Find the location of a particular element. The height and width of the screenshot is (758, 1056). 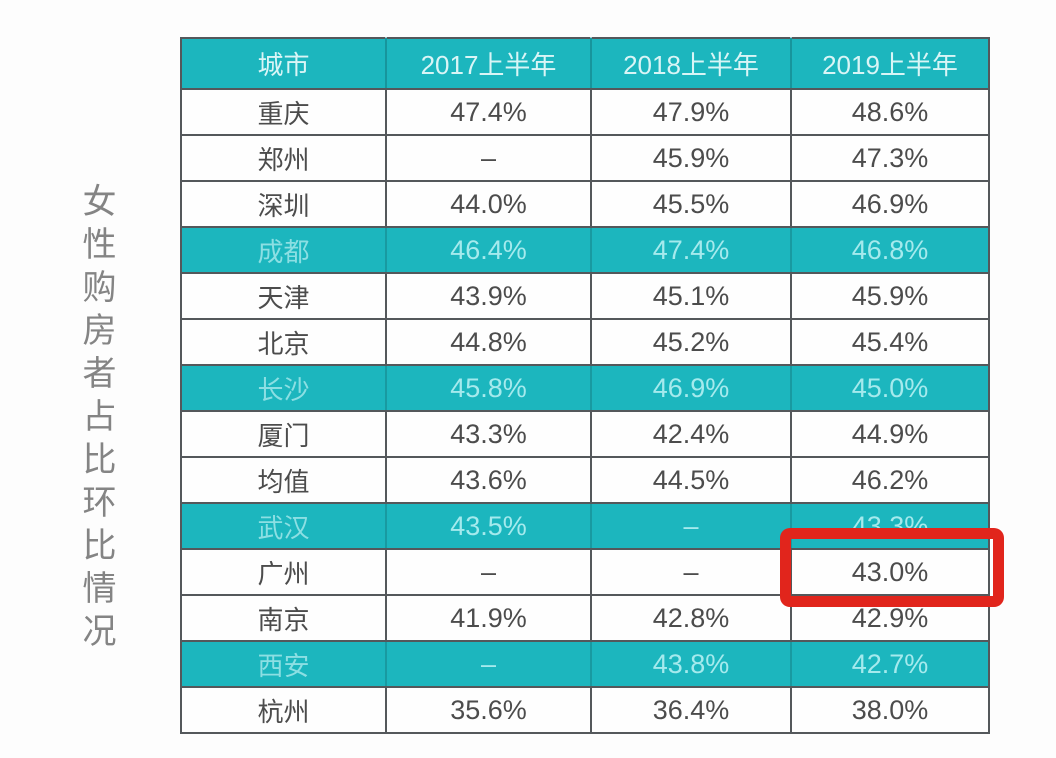

value-cell: 42.7% is located at coordinates (890, 664).